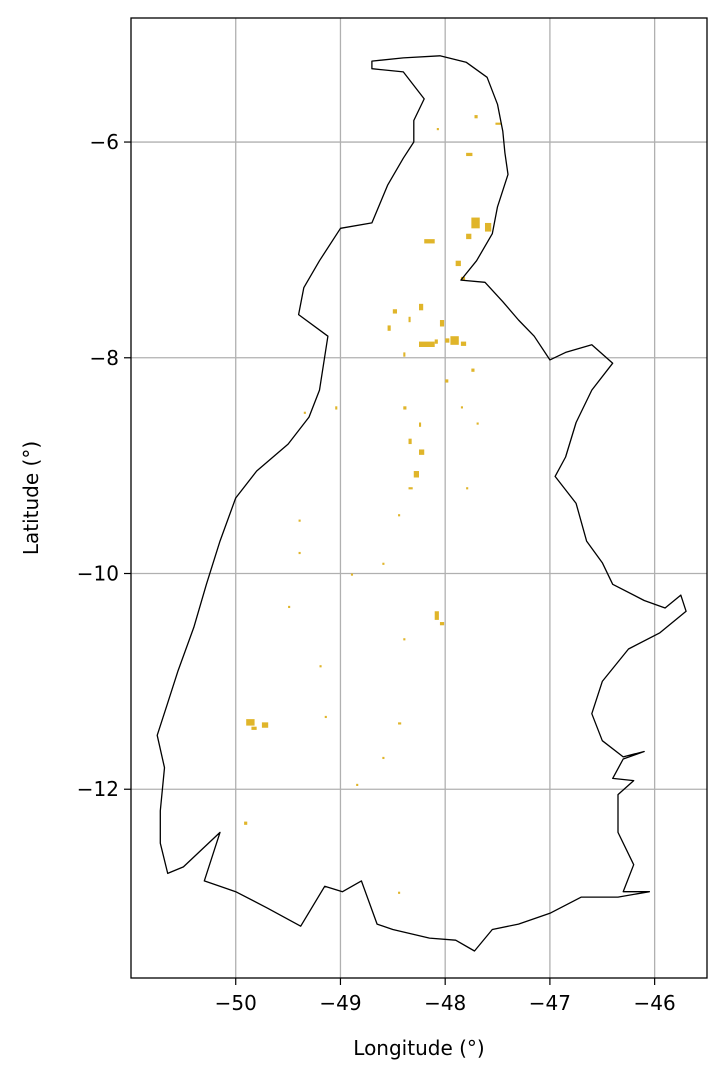 Image resolution: width=726 pixels, height=1080 pixels. What do you see at coordinates (31, 498) in the screenshot?
I see `y-axis-label: Latitude (°)` at bounding box center [31, 498].